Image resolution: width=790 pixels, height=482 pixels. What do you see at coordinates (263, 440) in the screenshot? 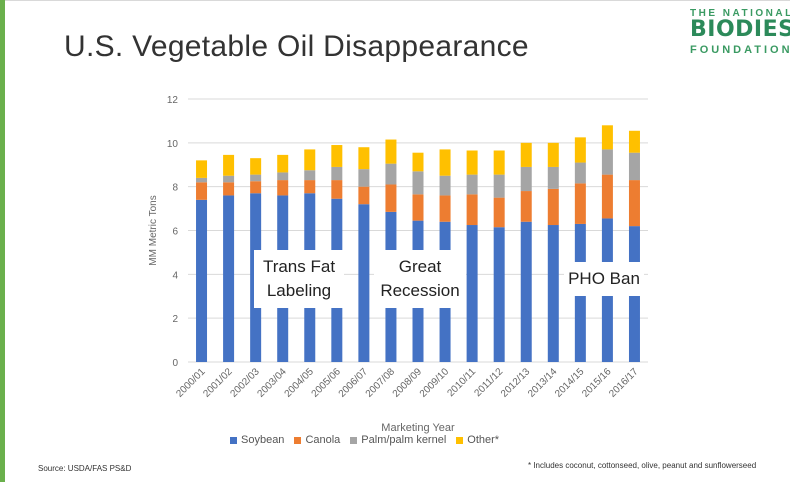
I see `legend-label: Soybean` at bounding box center [263, 440].